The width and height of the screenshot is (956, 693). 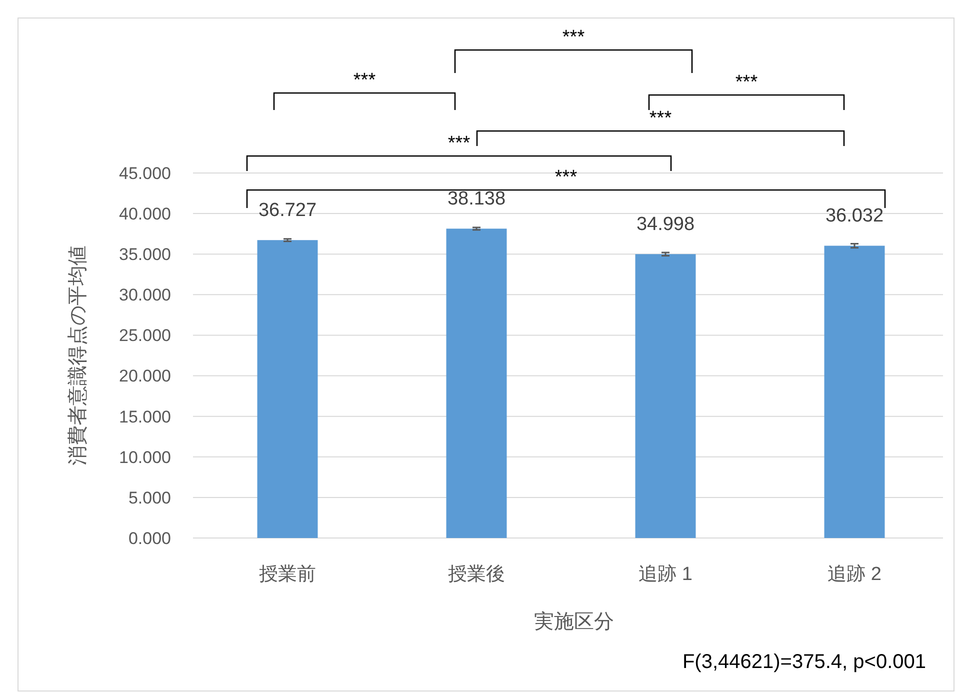 What do you see at coordinates (804, 662) in the screenshot?
I see `text: F(3,44621)=375.4, p<0.001` at bounding box center [804, 662].